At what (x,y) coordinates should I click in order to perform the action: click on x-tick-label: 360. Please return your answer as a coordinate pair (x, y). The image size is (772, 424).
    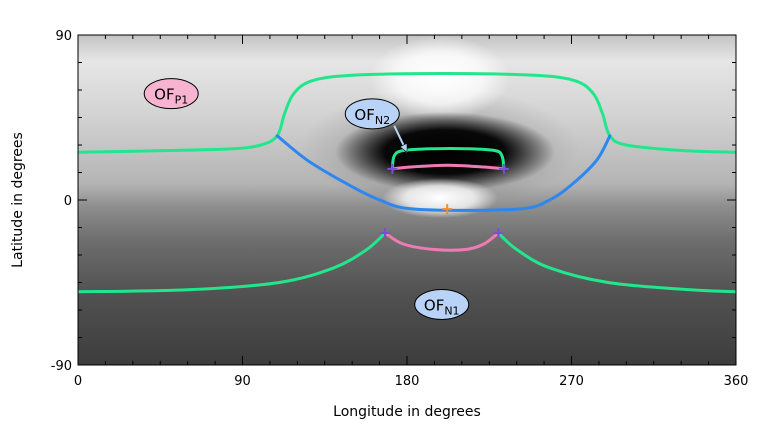
    Looking at the image, I should click on (736, 381).